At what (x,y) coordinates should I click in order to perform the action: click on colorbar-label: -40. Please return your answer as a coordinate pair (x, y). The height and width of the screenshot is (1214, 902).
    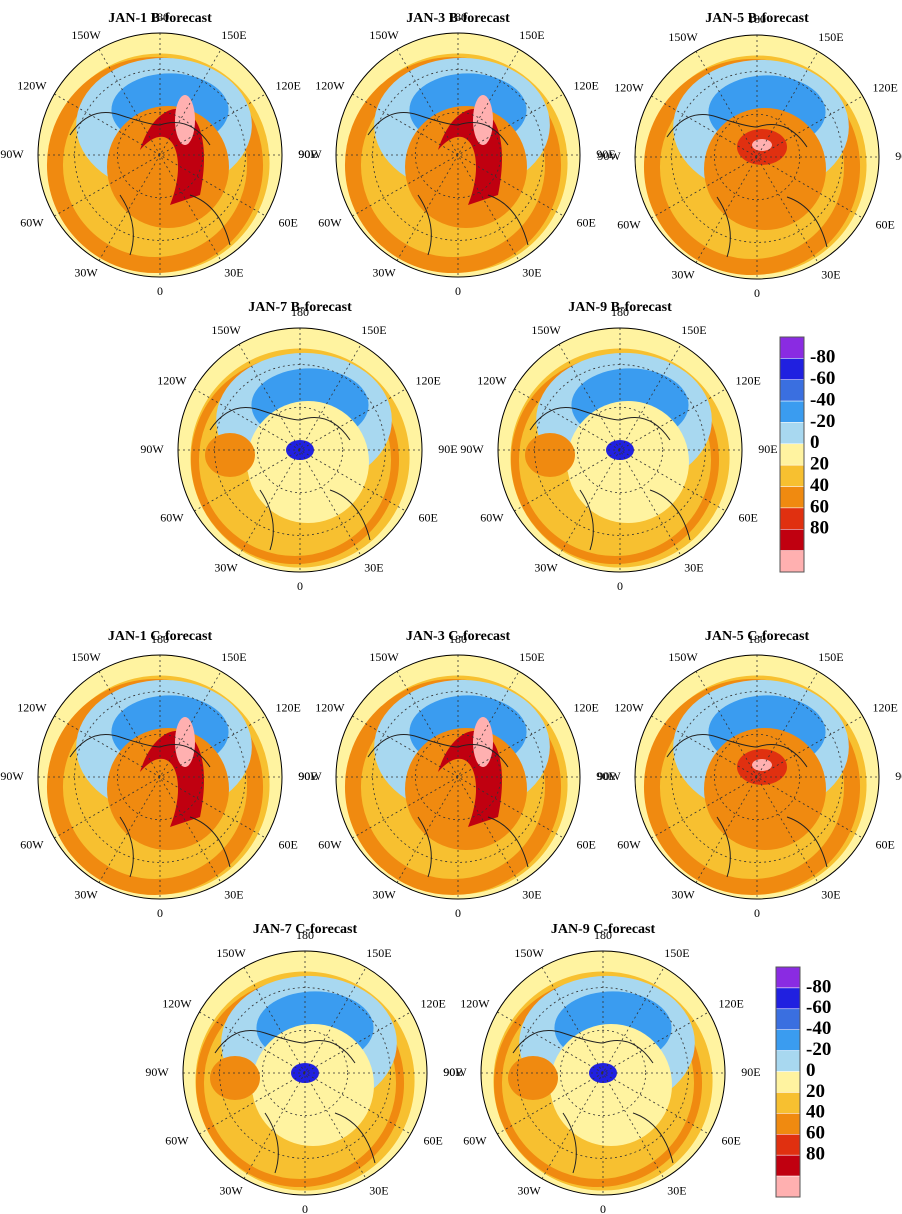
    Looking at the image, I should click on (822, 399).